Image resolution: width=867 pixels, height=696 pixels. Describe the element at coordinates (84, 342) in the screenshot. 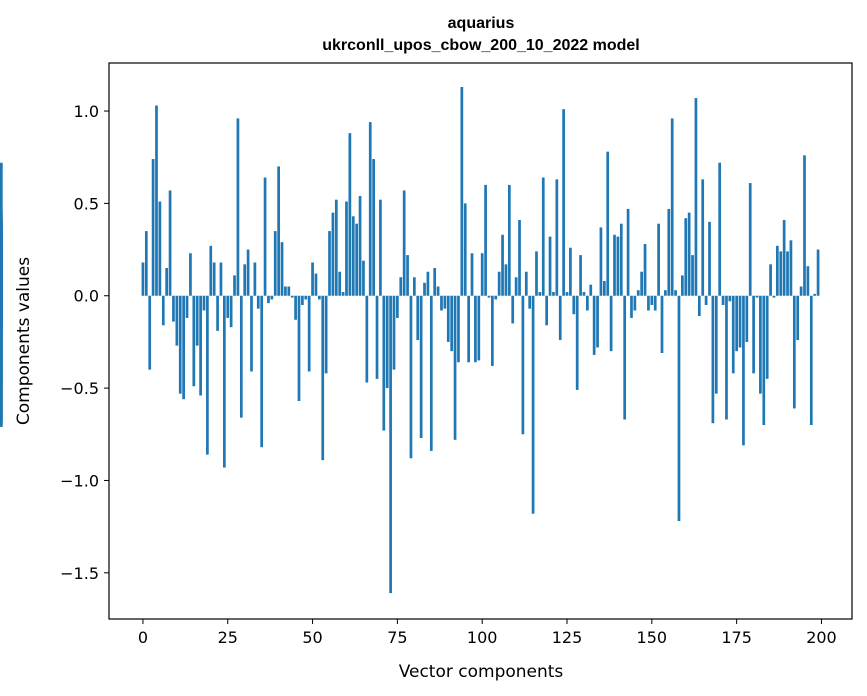

I see `y-axis-ticks: −1.5 −1.0 −0.5 0.0 0.5 1.0` at that location.